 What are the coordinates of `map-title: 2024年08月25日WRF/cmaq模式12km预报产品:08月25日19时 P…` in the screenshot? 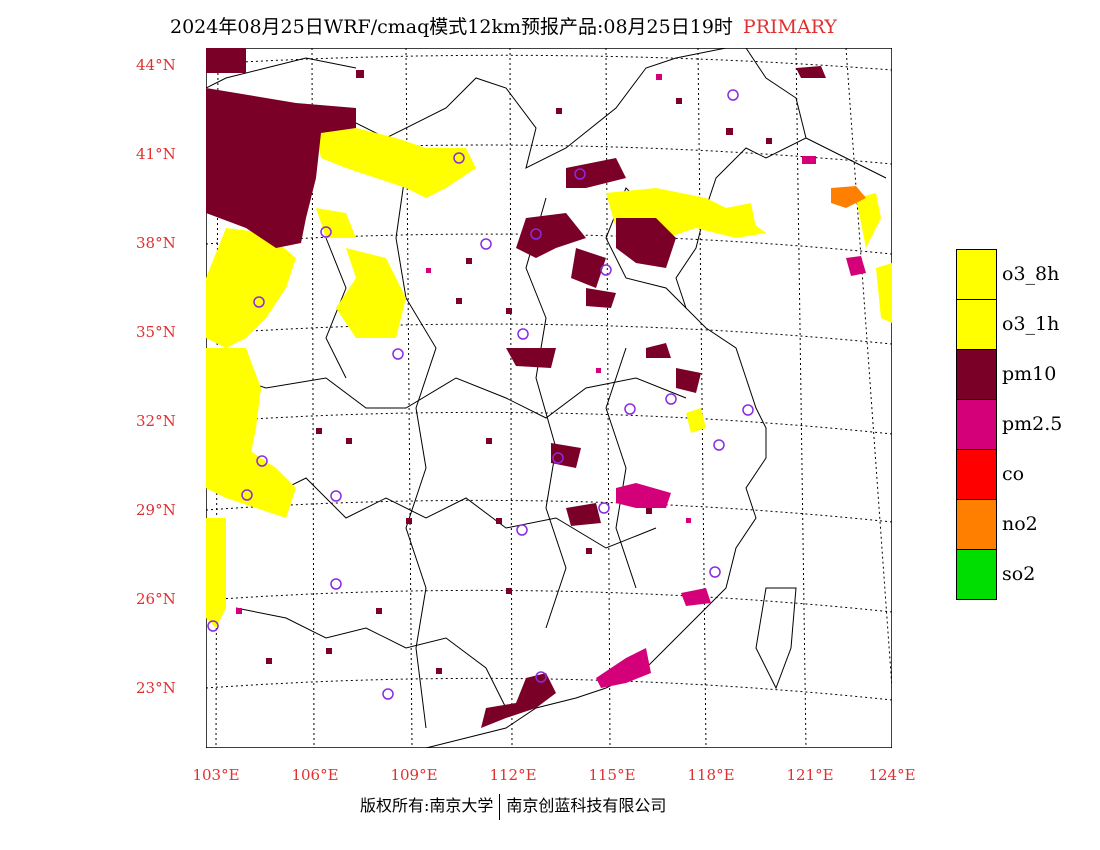 It's located at (503, 25).